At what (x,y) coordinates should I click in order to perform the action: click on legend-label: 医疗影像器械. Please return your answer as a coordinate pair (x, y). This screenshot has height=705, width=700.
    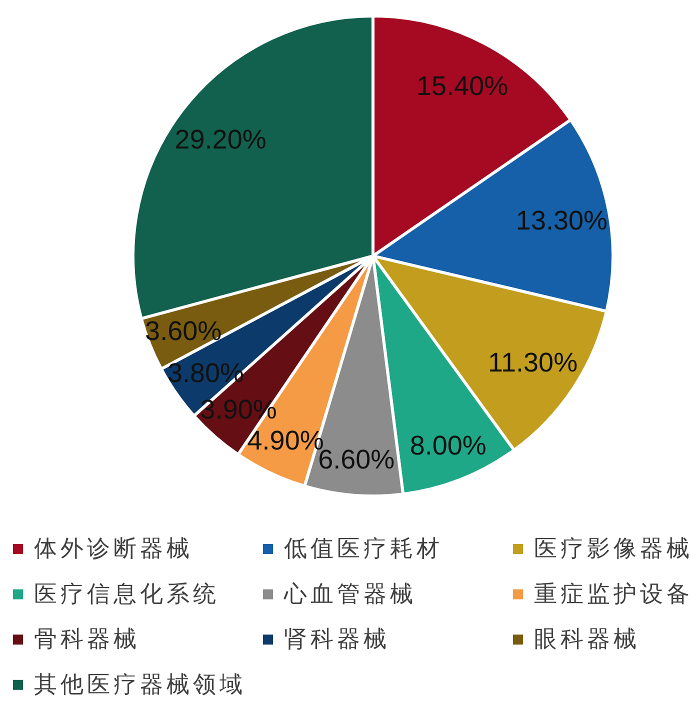
    Looking at the image, I should click on (613, 549).